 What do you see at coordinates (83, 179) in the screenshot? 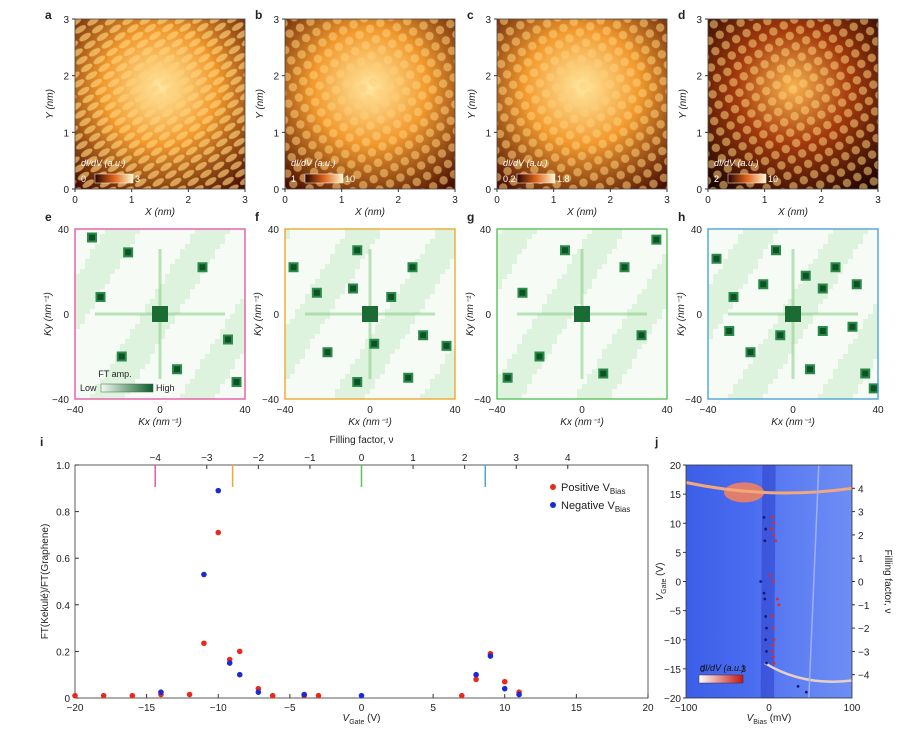
I see `colorbar-min: 0` at bounding box center [83, 179].